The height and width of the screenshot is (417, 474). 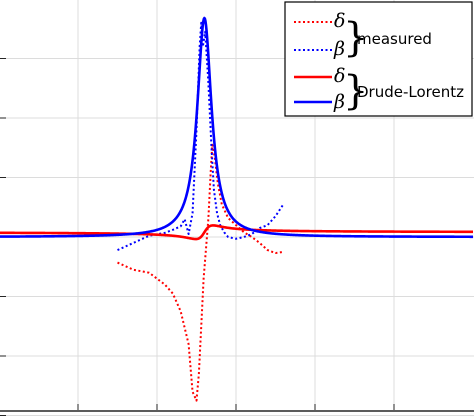 What do you see at coordinates (355, 38) in the screenshot?
I see `legend-brace-measured: }` at bounding box center [355, 38].